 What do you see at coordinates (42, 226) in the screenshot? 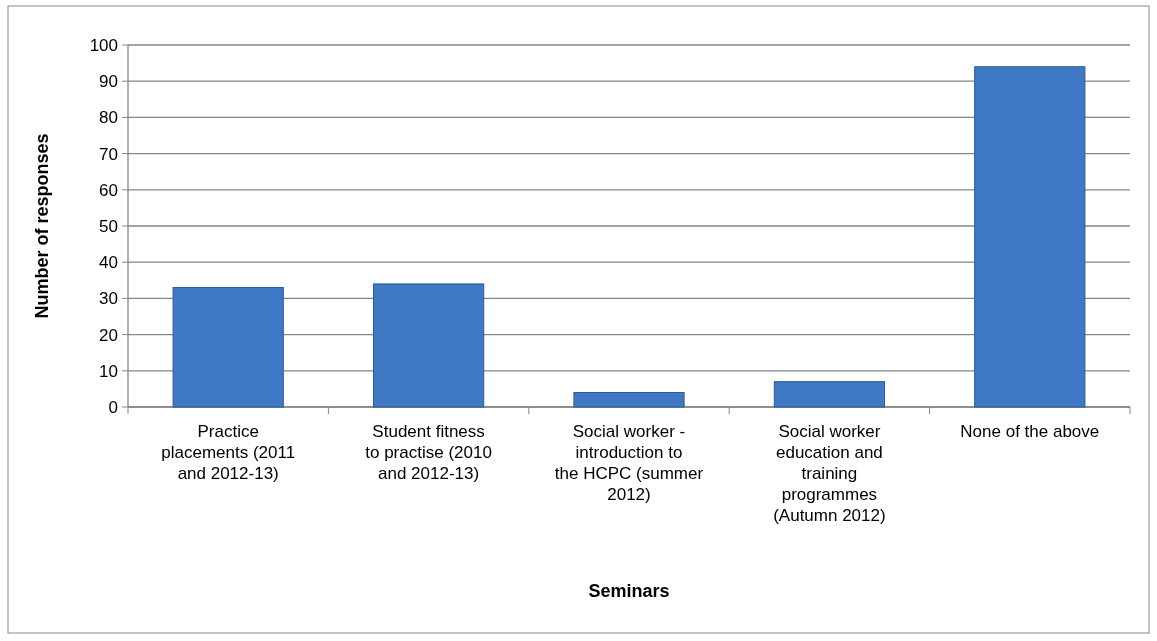
I see `y-axis-title: Number of responses` at bounding box center [42, 226].